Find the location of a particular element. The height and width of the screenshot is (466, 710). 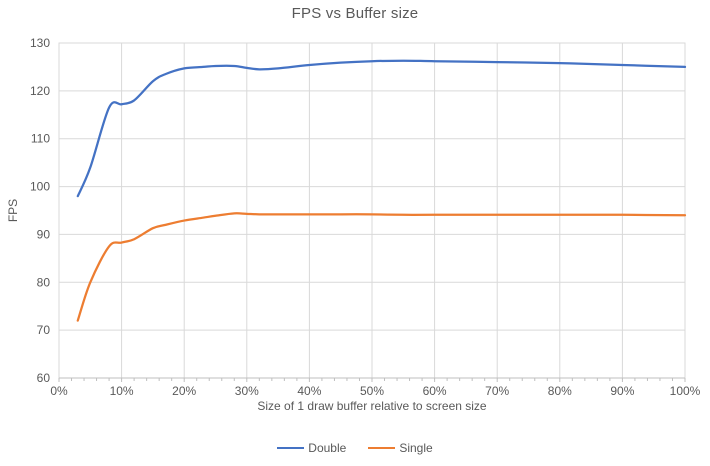

x-tick-label: 0% is located at coordinates (59, 391).